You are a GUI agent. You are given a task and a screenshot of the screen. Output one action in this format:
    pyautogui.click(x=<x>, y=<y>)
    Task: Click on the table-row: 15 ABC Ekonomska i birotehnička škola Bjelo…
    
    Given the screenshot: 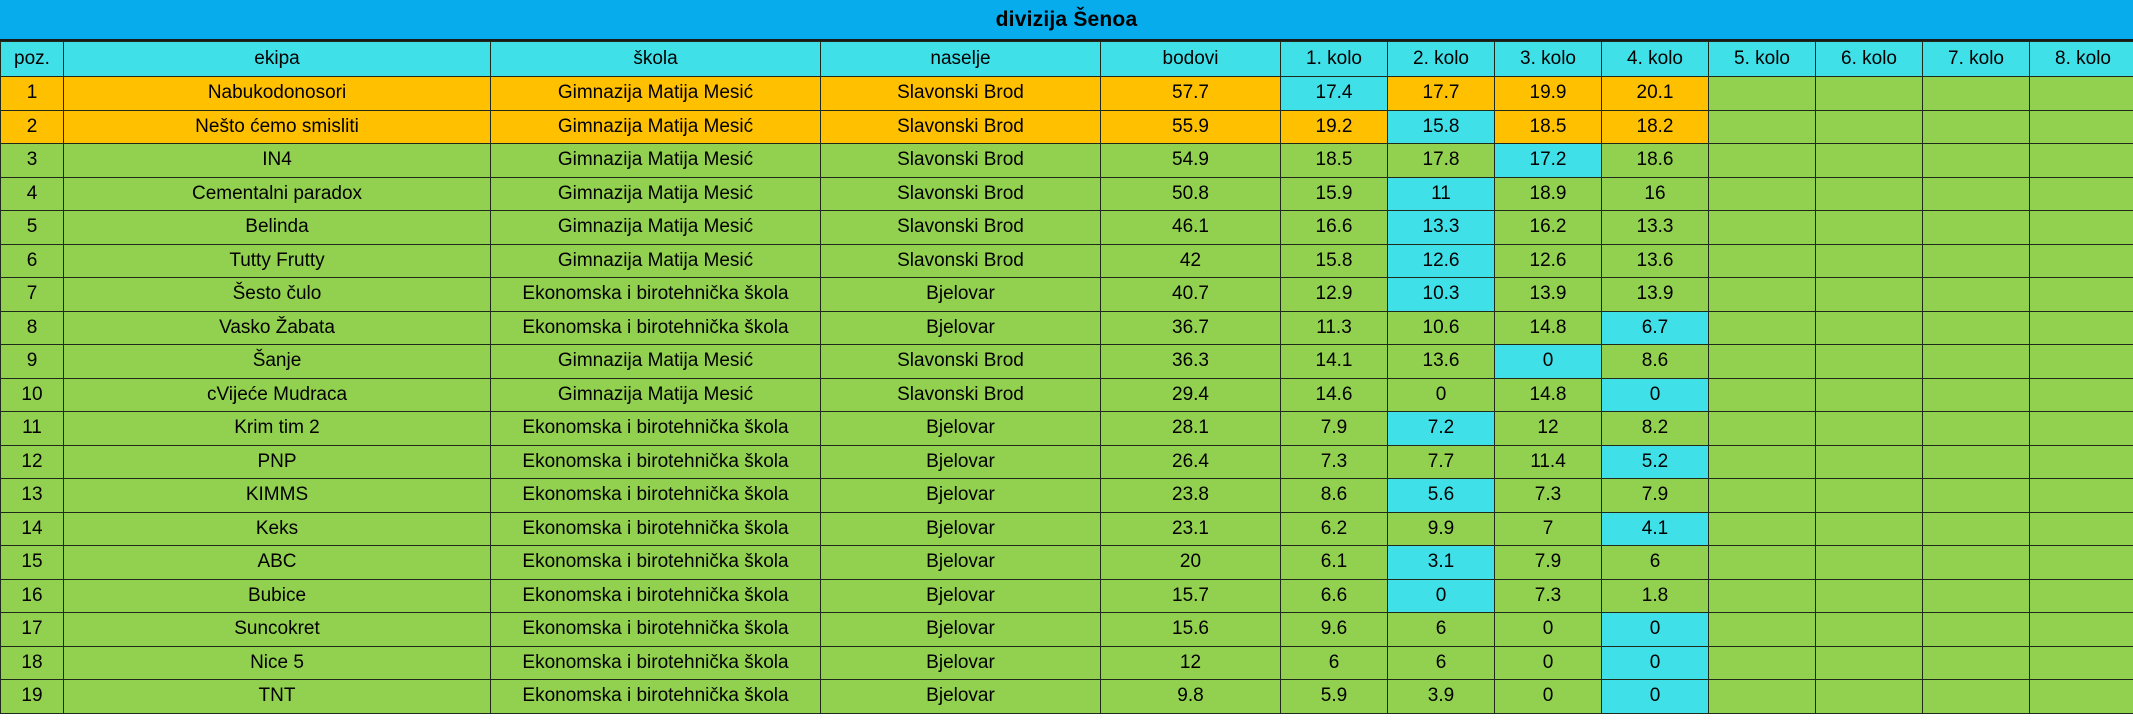 What is the action you would take?
    pyautogui.click(x=1066, y=562)
    